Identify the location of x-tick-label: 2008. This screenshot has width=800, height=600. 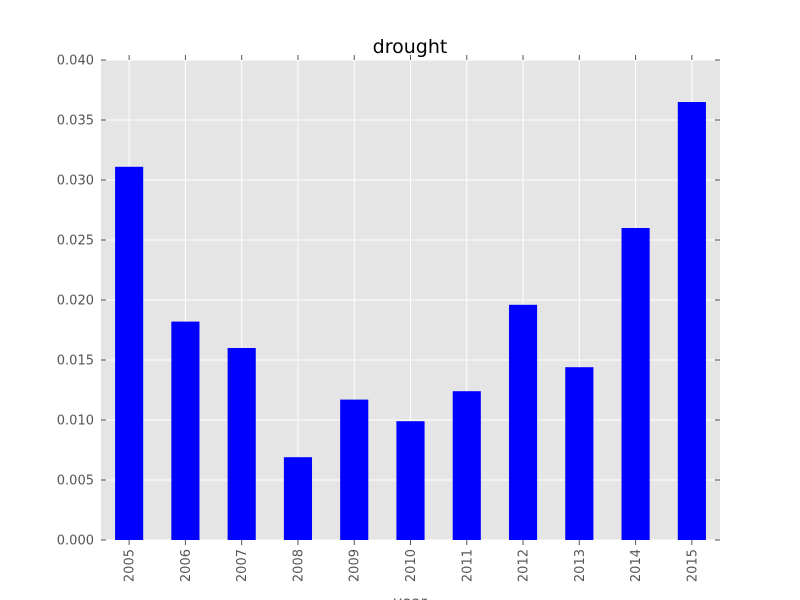
(298, 565).